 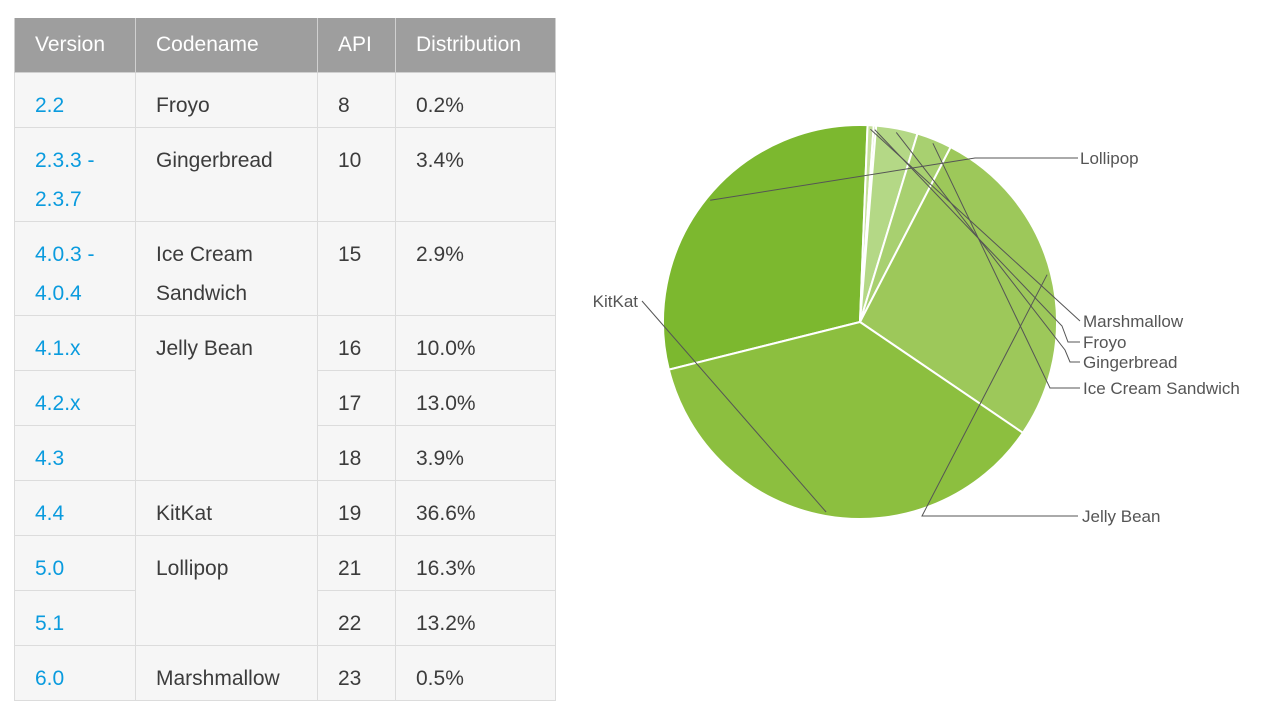 I want to click on table-row: 6.0 Marshmallow 23 0.5%, so click(x=285, y=673).